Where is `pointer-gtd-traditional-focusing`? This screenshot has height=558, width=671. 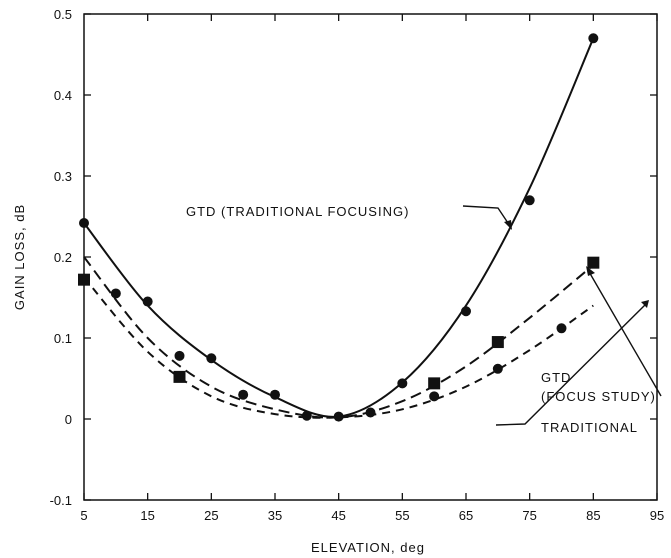 pointer-gtd-traditional-focusing is located at coordinates (486, 216).